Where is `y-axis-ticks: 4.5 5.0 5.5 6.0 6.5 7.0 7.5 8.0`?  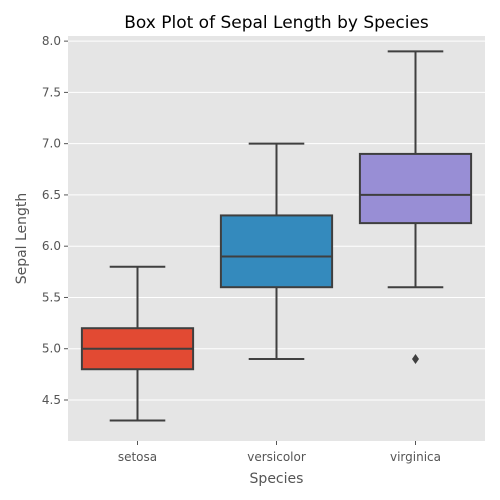
y-axis-ticks: 4.5 5.0 5.5 6.0 6.5 7.0 7.5 8.0 is located at coordinates (55, 220).